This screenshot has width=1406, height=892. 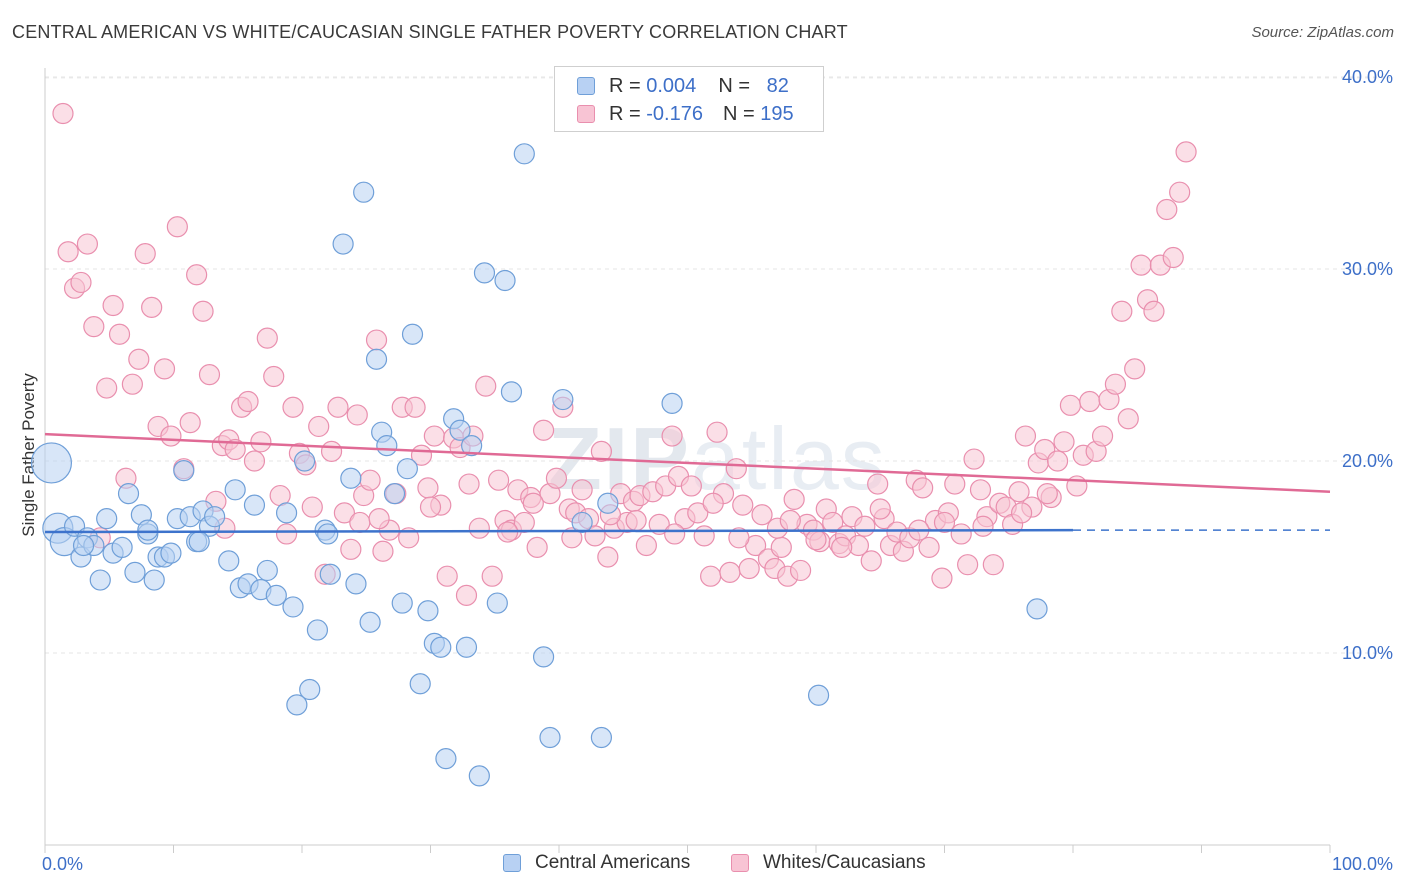 I want to click on r-value: -0.176, so click(x=674, y=113).